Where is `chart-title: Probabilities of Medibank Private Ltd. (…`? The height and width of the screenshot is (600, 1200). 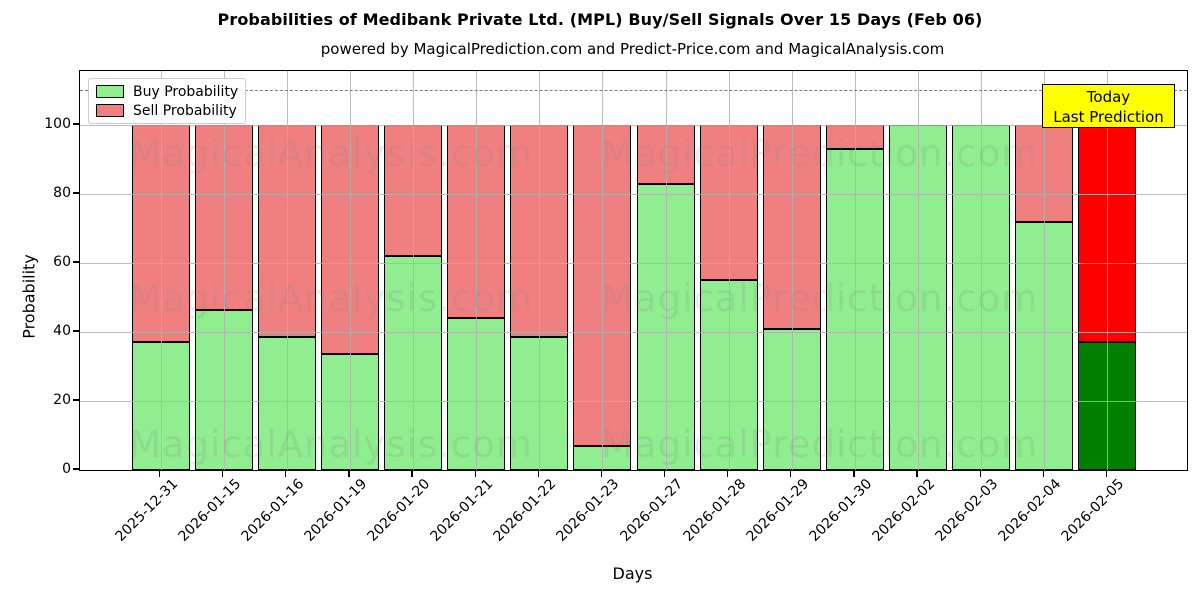
chart-title: Probabilities of Medibank Private Ltd. (… is located at coordinates (600, 19).